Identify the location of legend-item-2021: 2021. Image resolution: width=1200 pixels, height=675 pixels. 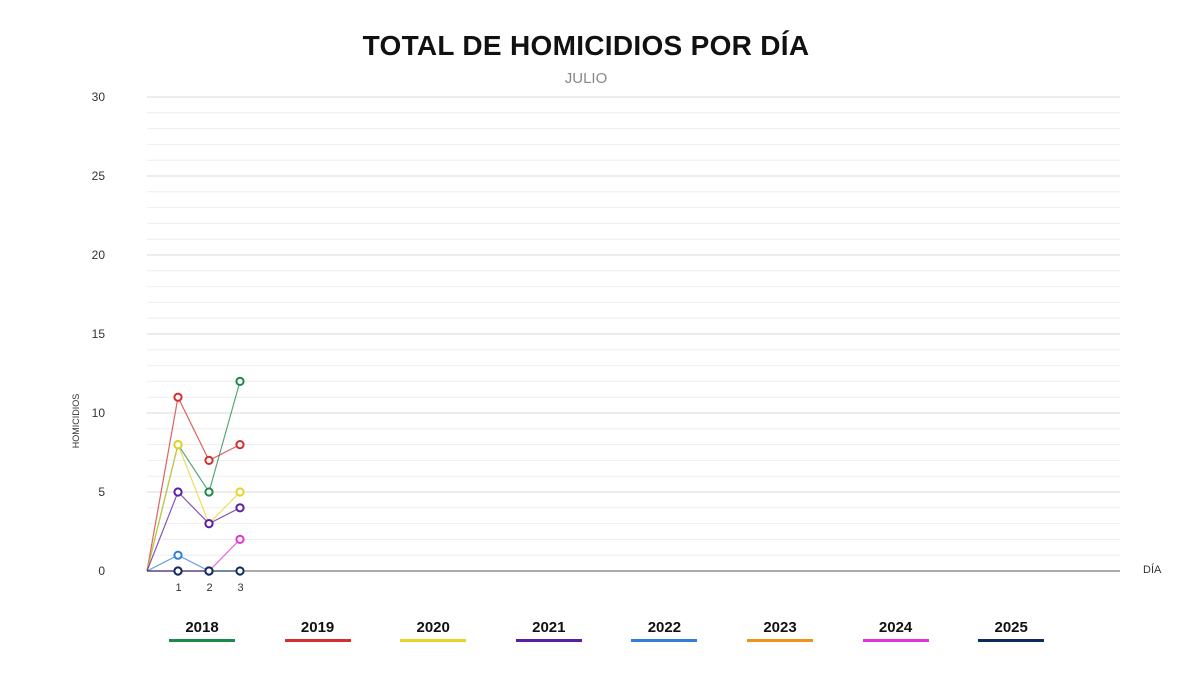
(548, 630).